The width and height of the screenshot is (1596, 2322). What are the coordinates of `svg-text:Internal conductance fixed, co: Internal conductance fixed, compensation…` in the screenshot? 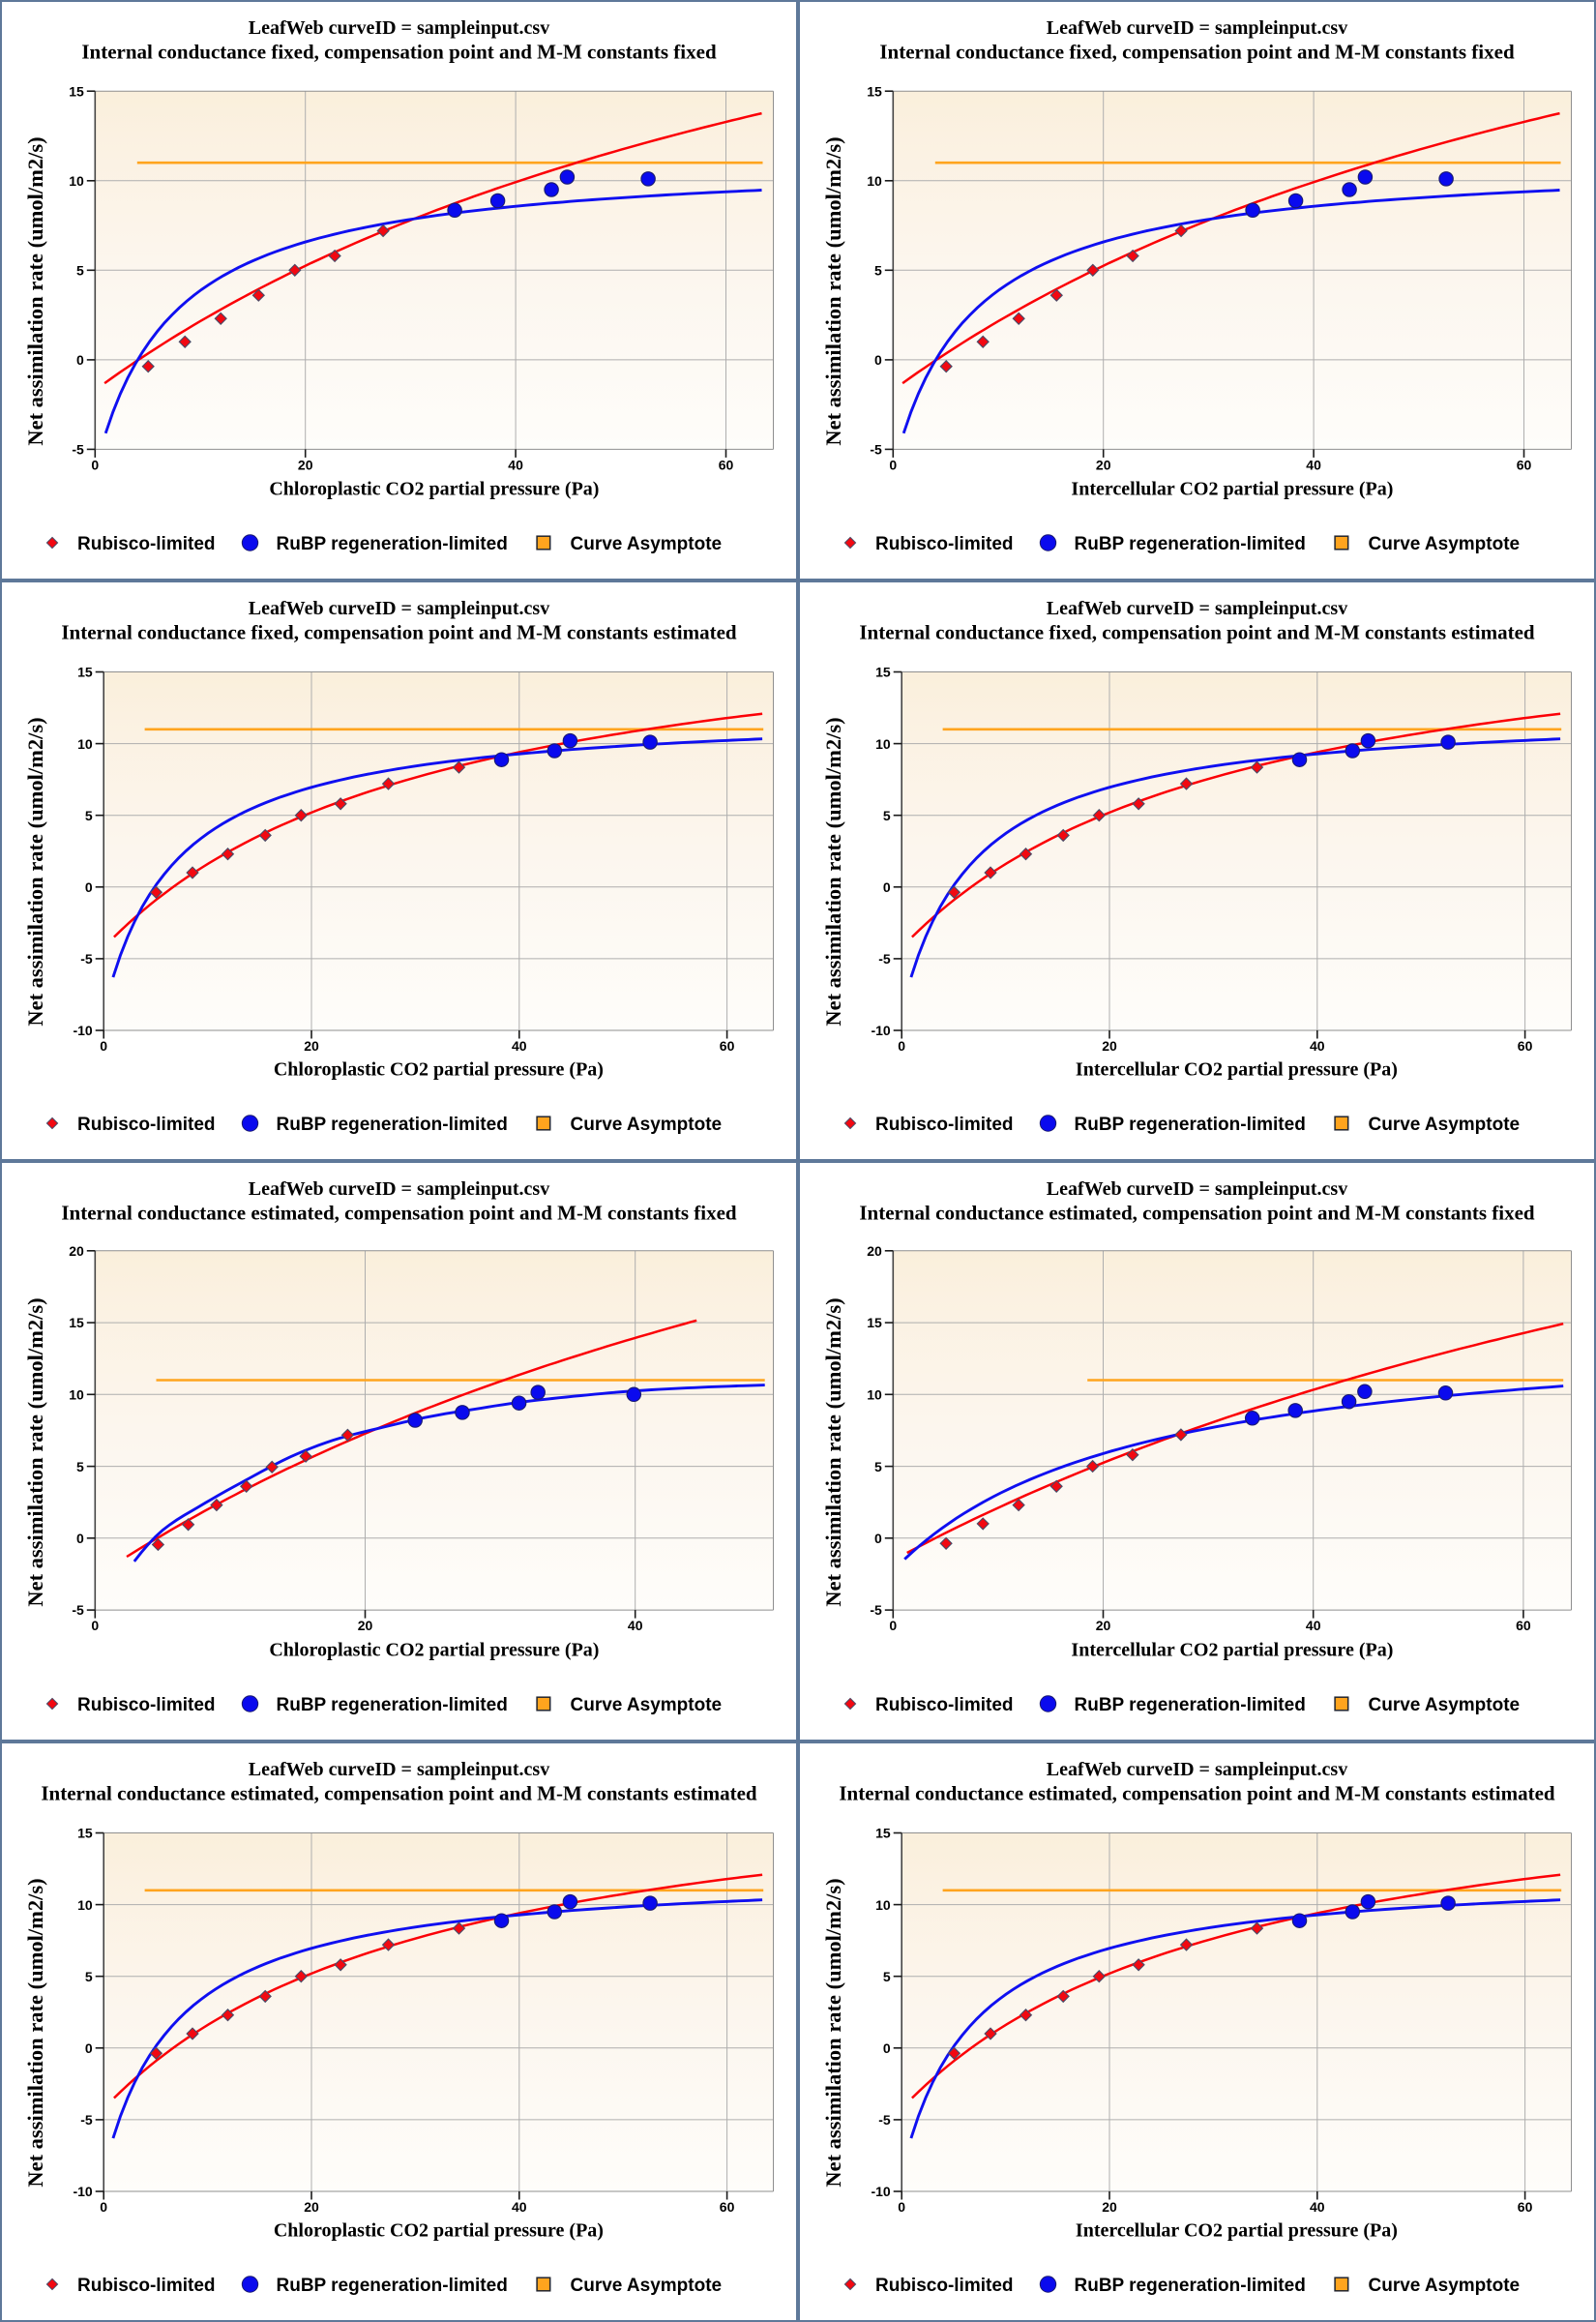 It's located at (399, 632).